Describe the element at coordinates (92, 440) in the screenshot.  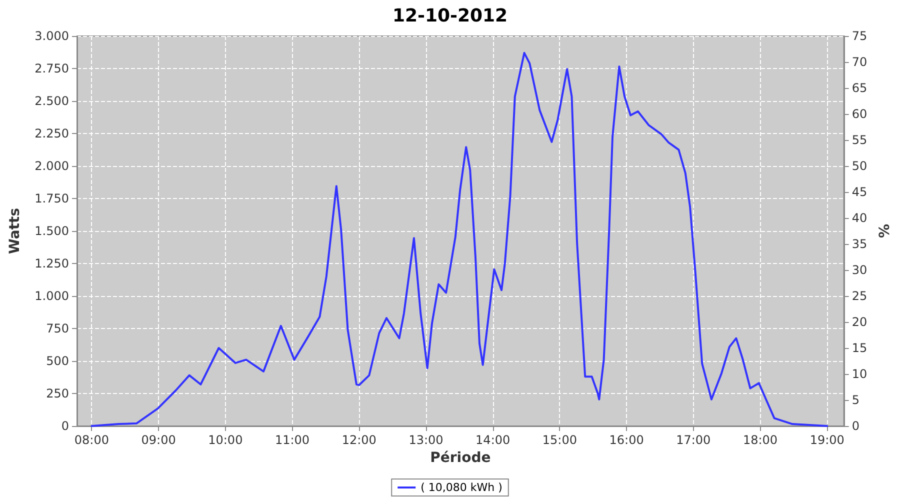
I see `x-tick-label: 08:00` at that location.